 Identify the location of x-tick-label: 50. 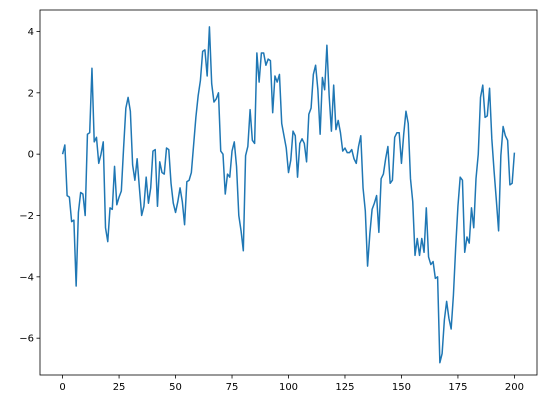
(175, 387).